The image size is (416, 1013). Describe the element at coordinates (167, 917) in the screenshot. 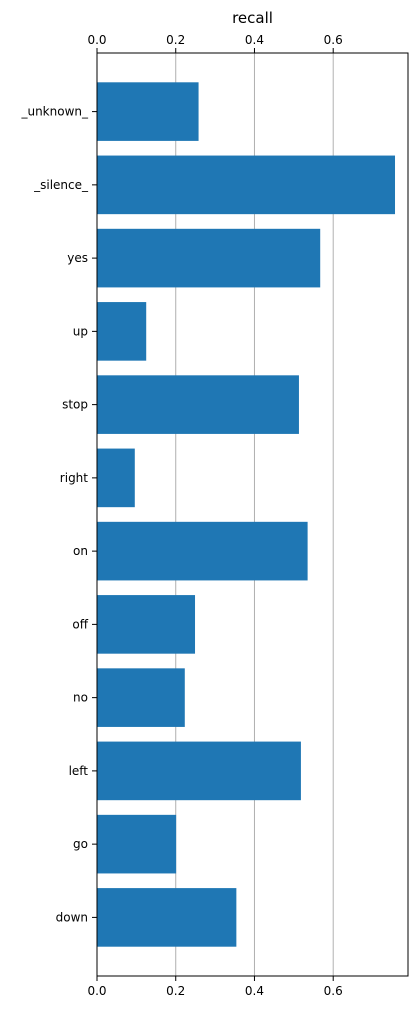

I see `bar-down` at that location.